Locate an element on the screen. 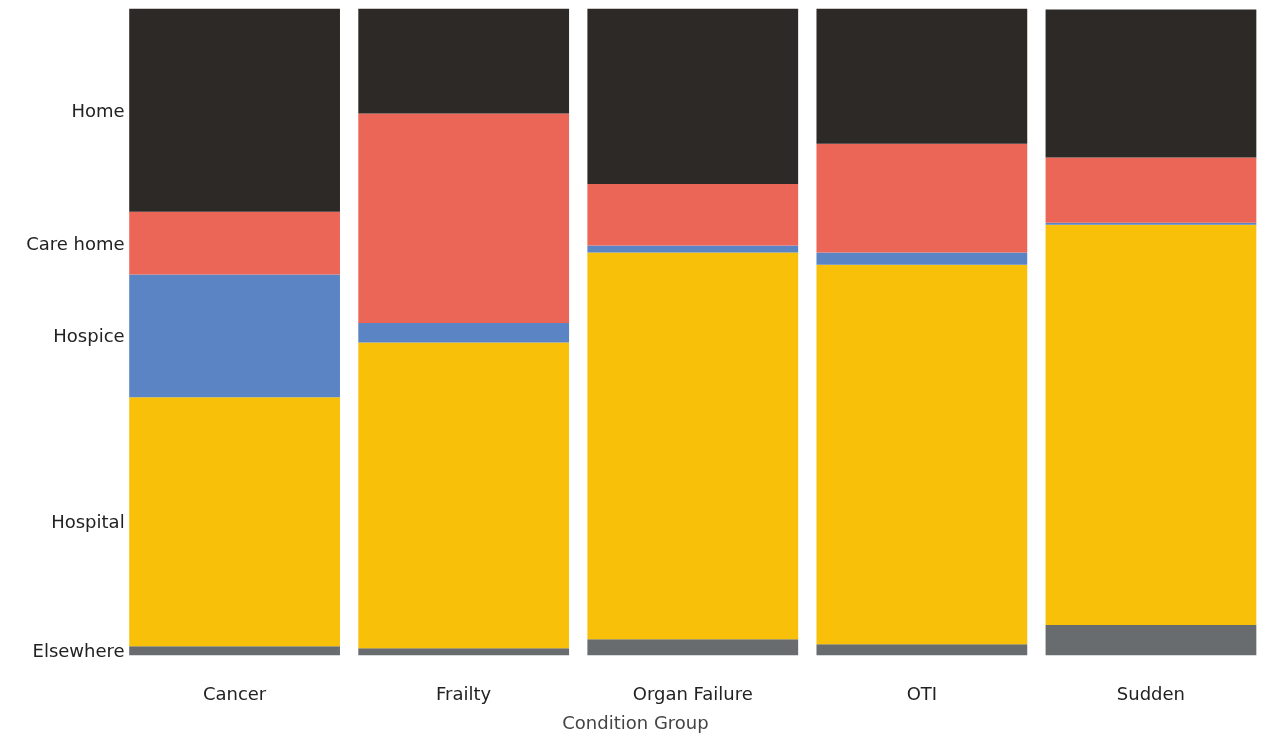 This screenshot has height=740, width=1279. series-label: Hospital is located at coordinates (88, 522).